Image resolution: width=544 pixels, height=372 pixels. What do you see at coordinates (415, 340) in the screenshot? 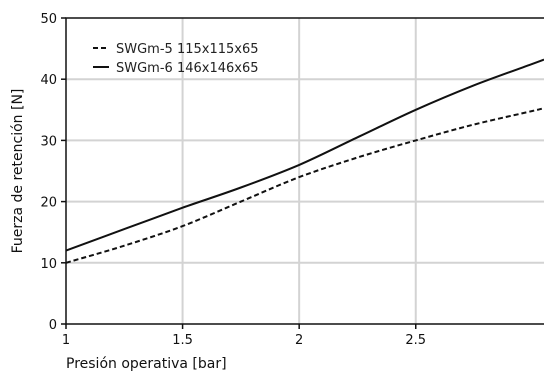
I see `x-tick-label: 2.5` at bounding box center [415, 340].